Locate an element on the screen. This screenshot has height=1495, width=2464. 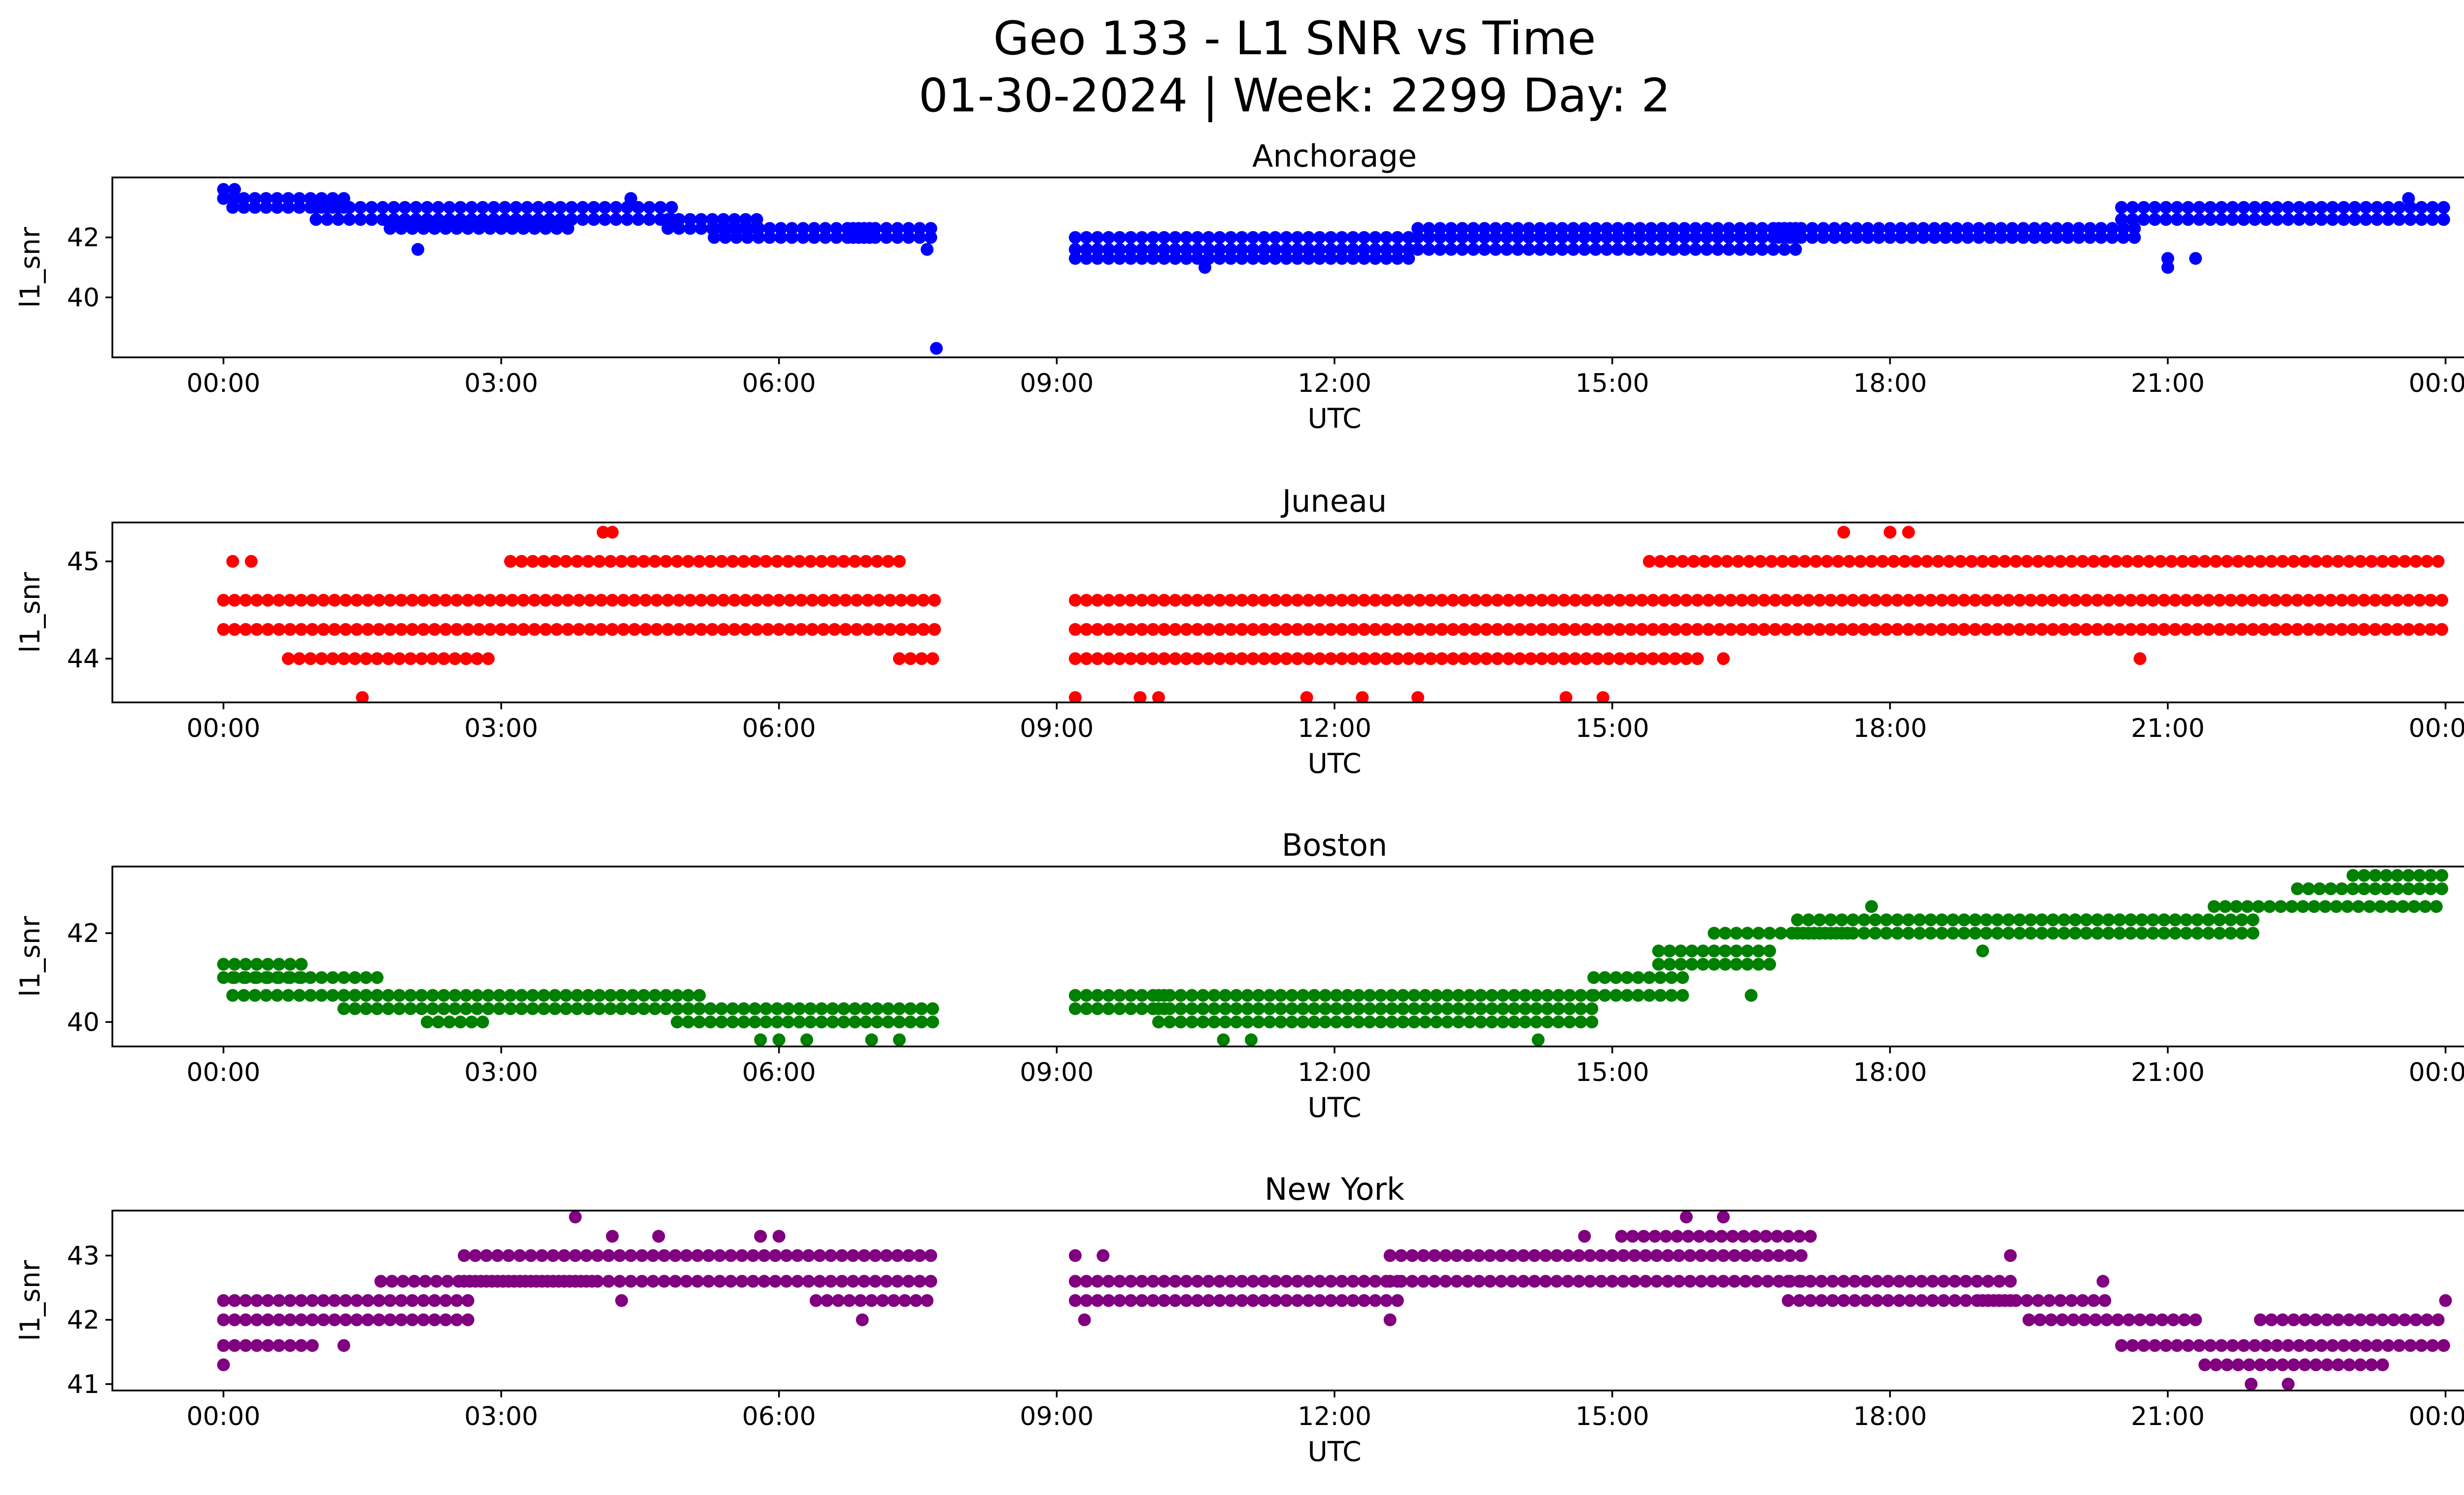
x-tick-label: 00:00 is located at coordinates (224, 1416).